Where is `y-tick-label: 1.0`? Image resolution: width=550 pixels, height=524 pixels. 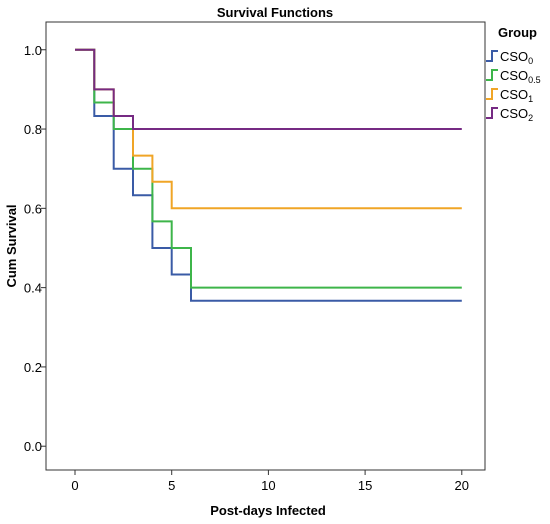 y-tick-label: 1.0 is located at coordinates (33, 50).